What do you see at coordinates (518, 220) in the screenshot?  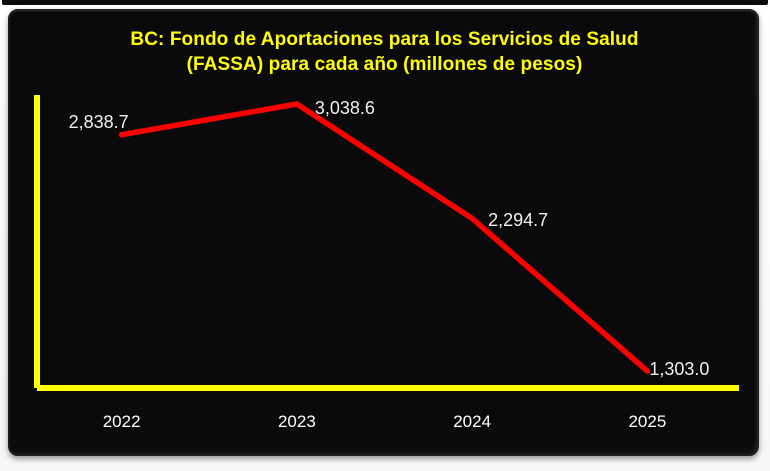 I see `data-label-2024: 2,294.7` at bounding box center [518, 220].